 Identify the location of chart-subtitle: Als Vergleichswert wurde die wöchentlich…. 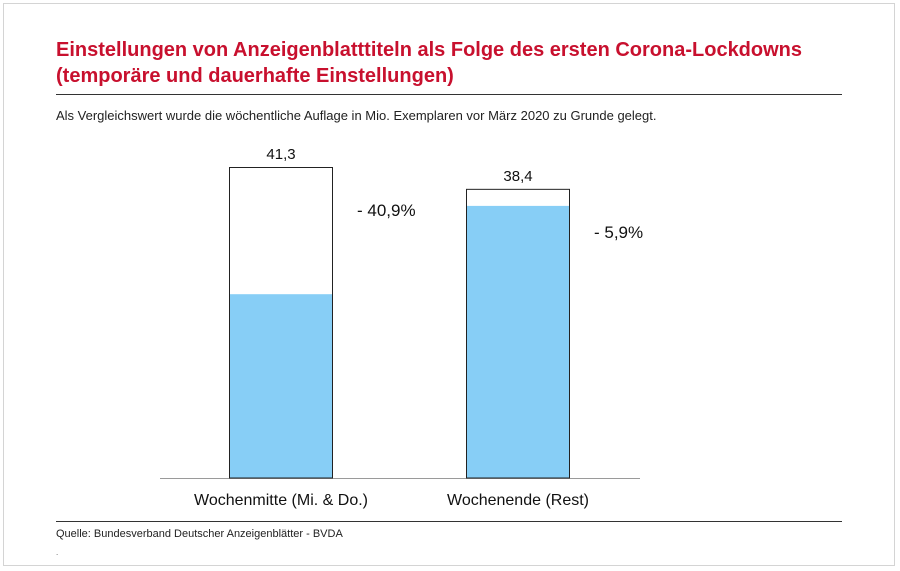
(356, 115).